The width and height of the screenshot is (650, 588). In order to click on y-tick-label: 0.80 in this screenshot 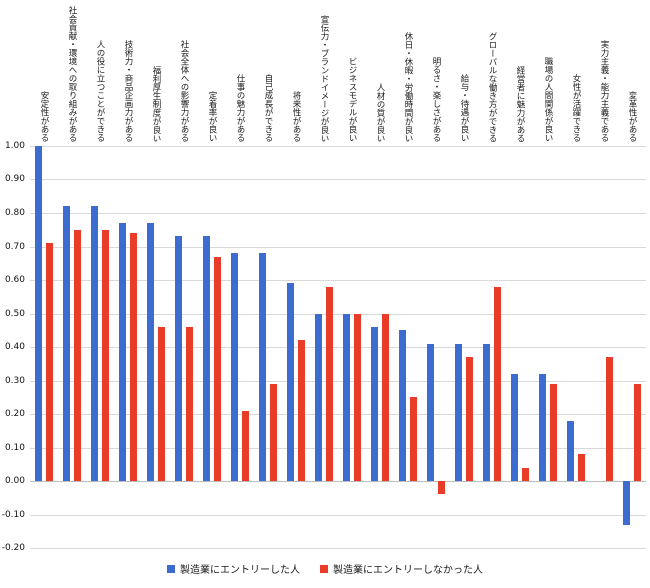, I will do `click(14, 212)`.